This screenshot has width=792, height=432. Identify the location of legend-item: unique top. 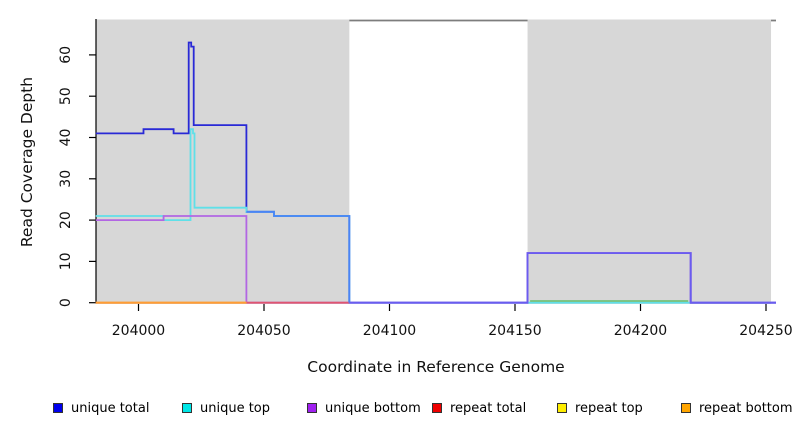
(226, 408).